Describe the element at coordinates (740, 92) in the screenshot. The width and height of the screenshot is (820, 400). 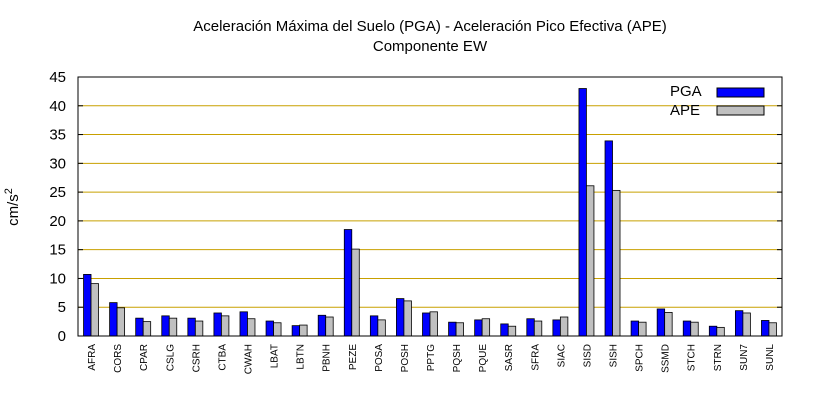
I see `legend-swatch-pga` at that location.